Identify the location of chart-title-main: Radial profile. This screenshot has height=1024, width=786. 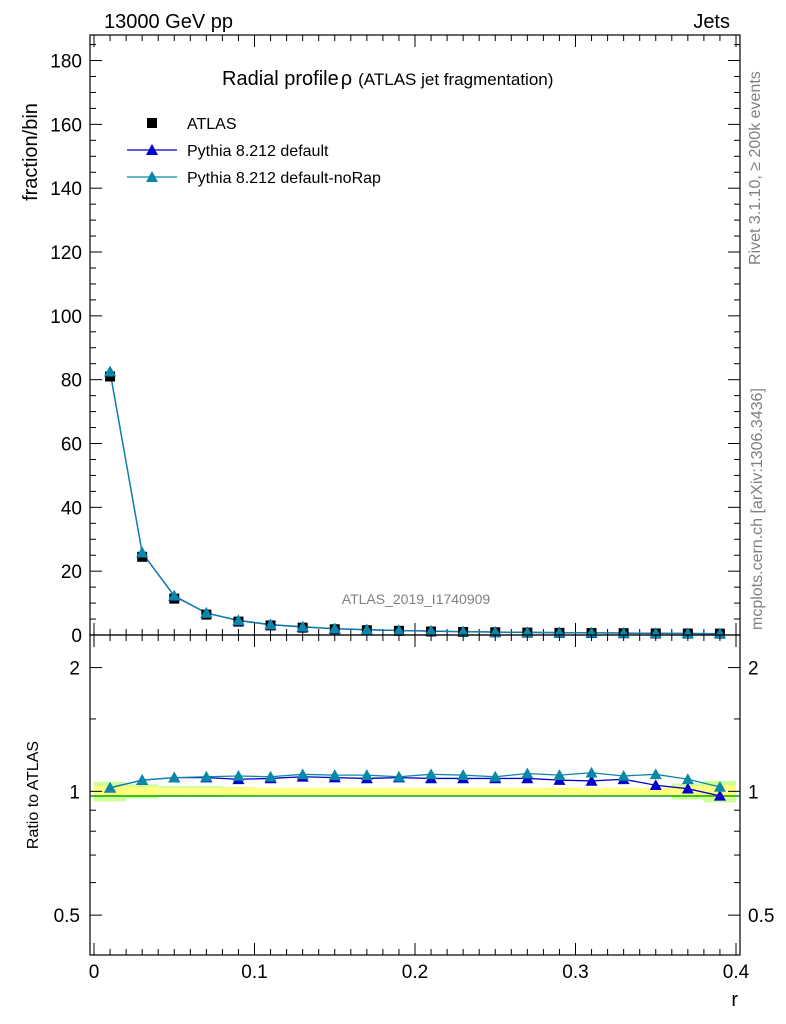
(280, 79).